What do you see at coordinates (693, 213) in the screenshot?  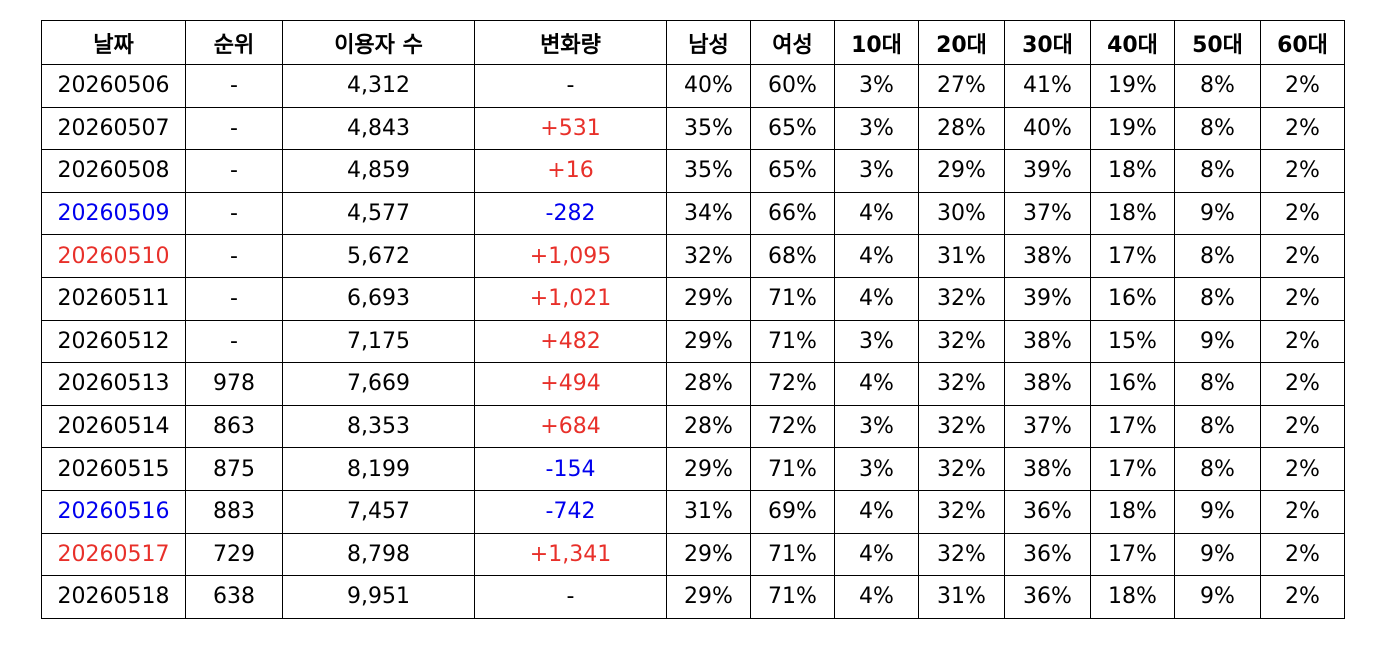 I see `table-row: 20260509-4,577 -282 34% 66% 4% 30% 37% 18% 9% 2%` at bounding box center [693, 213].